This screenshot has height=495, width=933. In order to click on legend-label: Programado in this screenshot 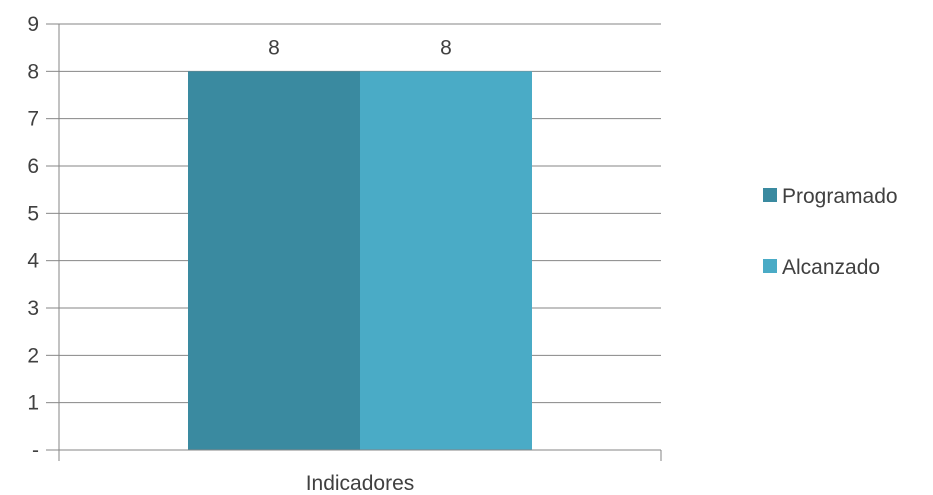, I will do `click(840, 196)`.